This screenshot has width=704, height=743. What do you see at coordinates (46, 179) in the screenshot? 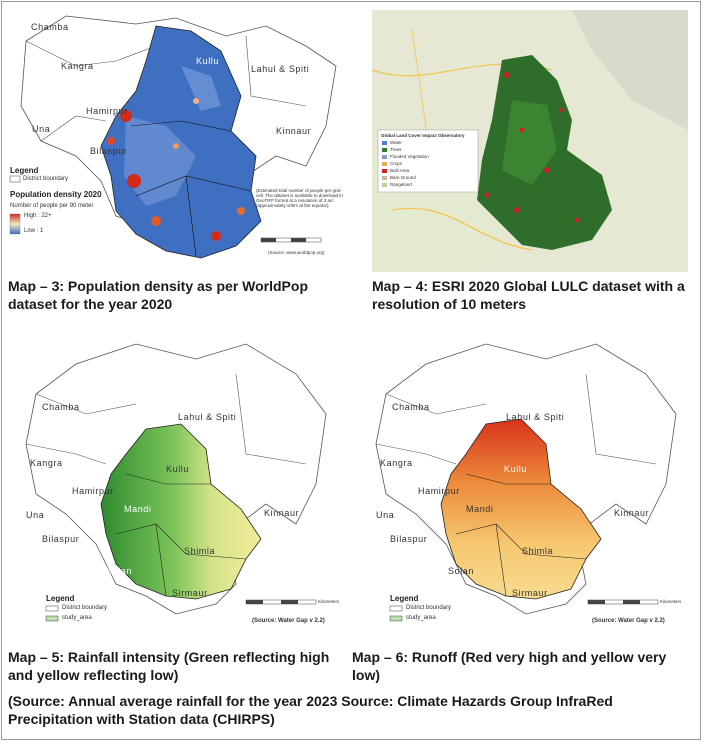
I see `map3-legend-boundary: District boundary` at bounding box center [46, 179].